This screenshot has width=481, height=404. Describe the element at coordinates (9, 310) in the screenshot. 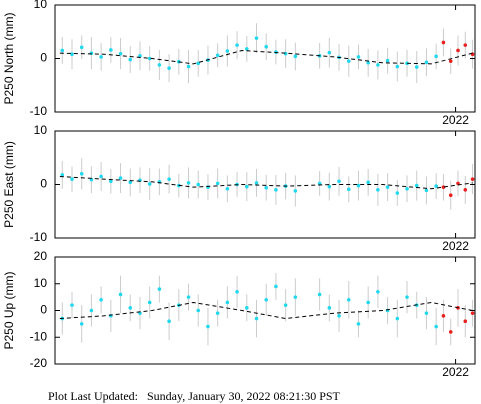

I see `y-axis-label: P250 Up (mm)` at that location.